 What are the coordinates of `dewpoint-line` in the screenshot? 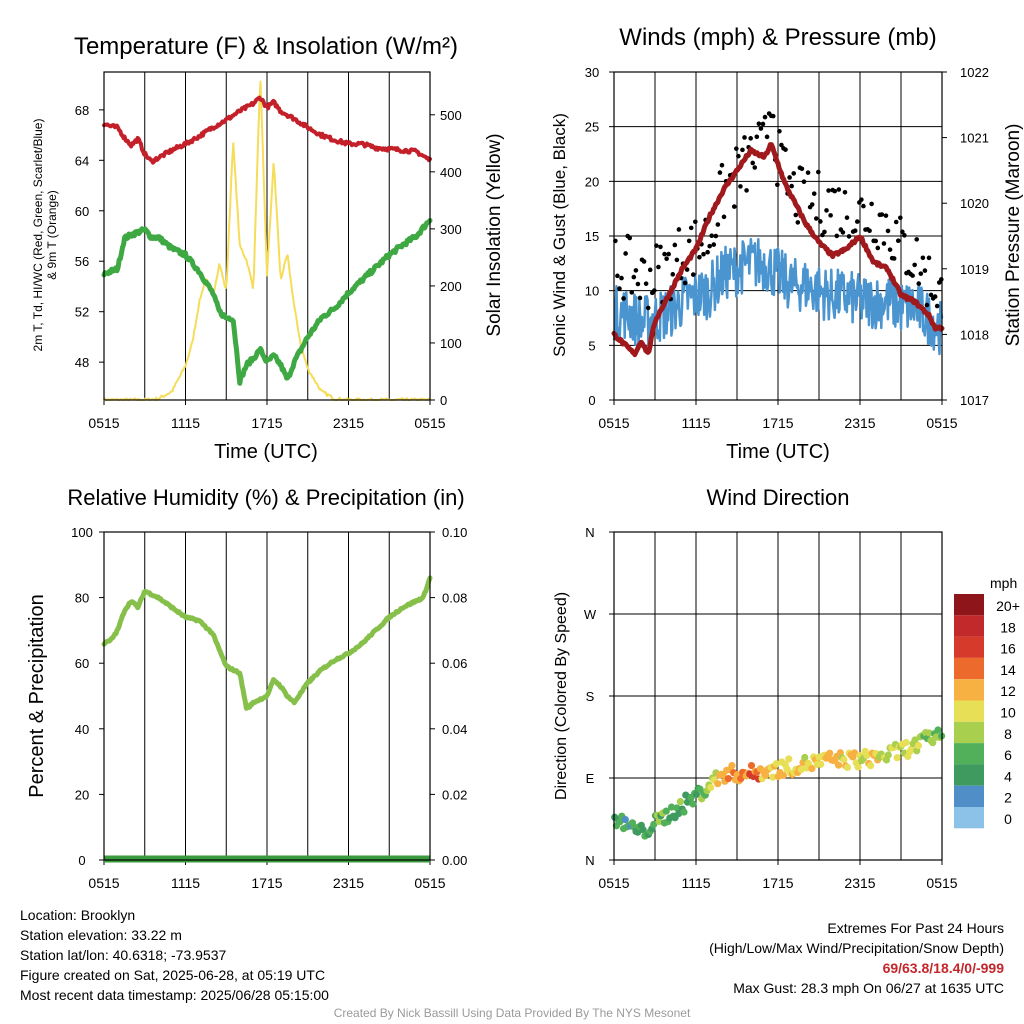 It's located at (267, 302).